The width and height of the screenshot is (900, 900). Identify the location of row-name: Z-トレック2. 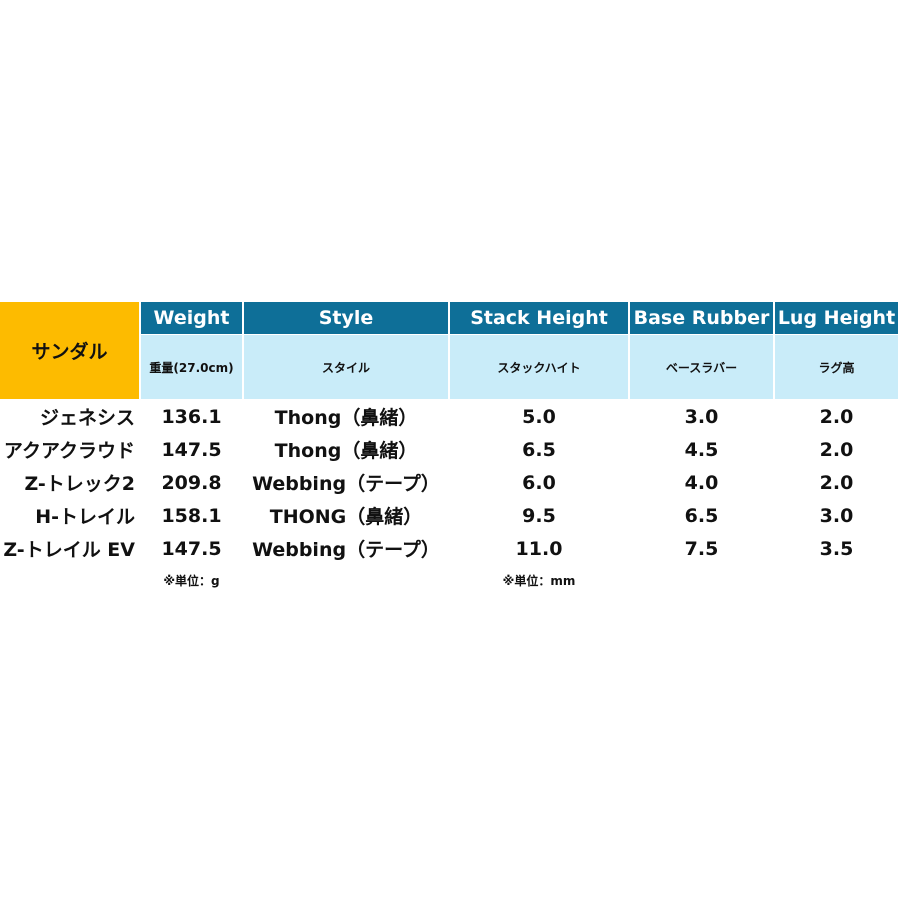
(79, 484).